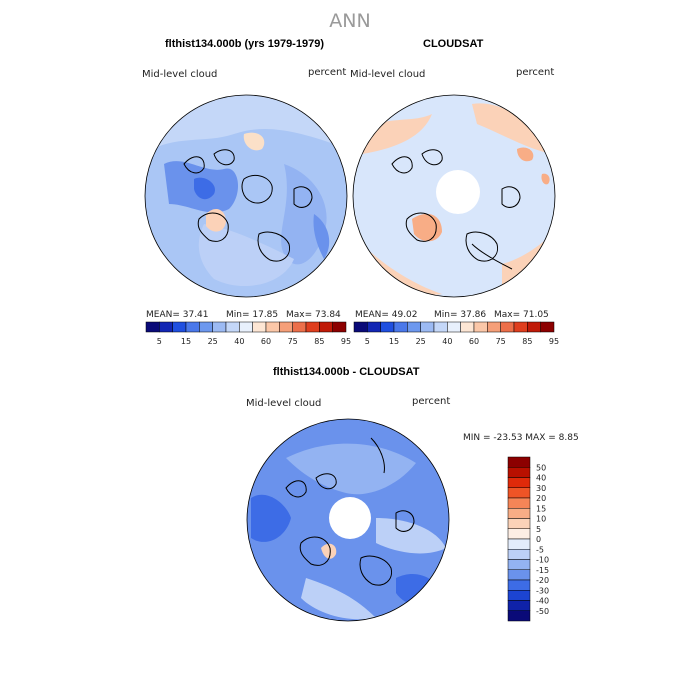 The image size is (700, 700). Describe the element at coordinates (521, 315) in the screenshot. I see `panel-2-max: Max= 71.05` at that location.